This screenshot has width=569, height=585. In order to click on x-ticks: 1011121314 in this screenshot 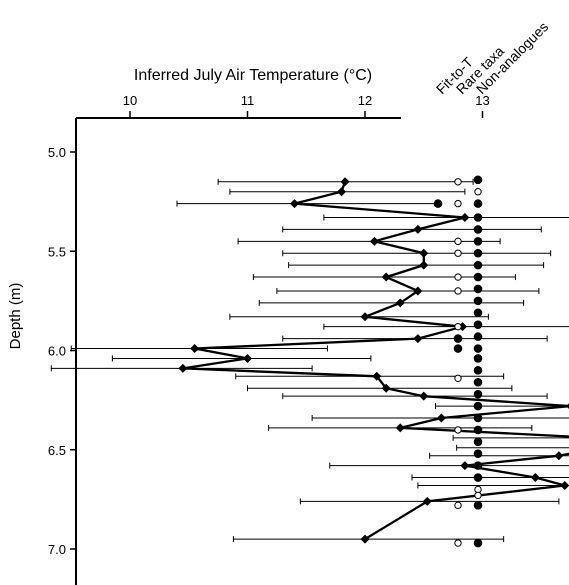, I will do `click(306, 105)`.